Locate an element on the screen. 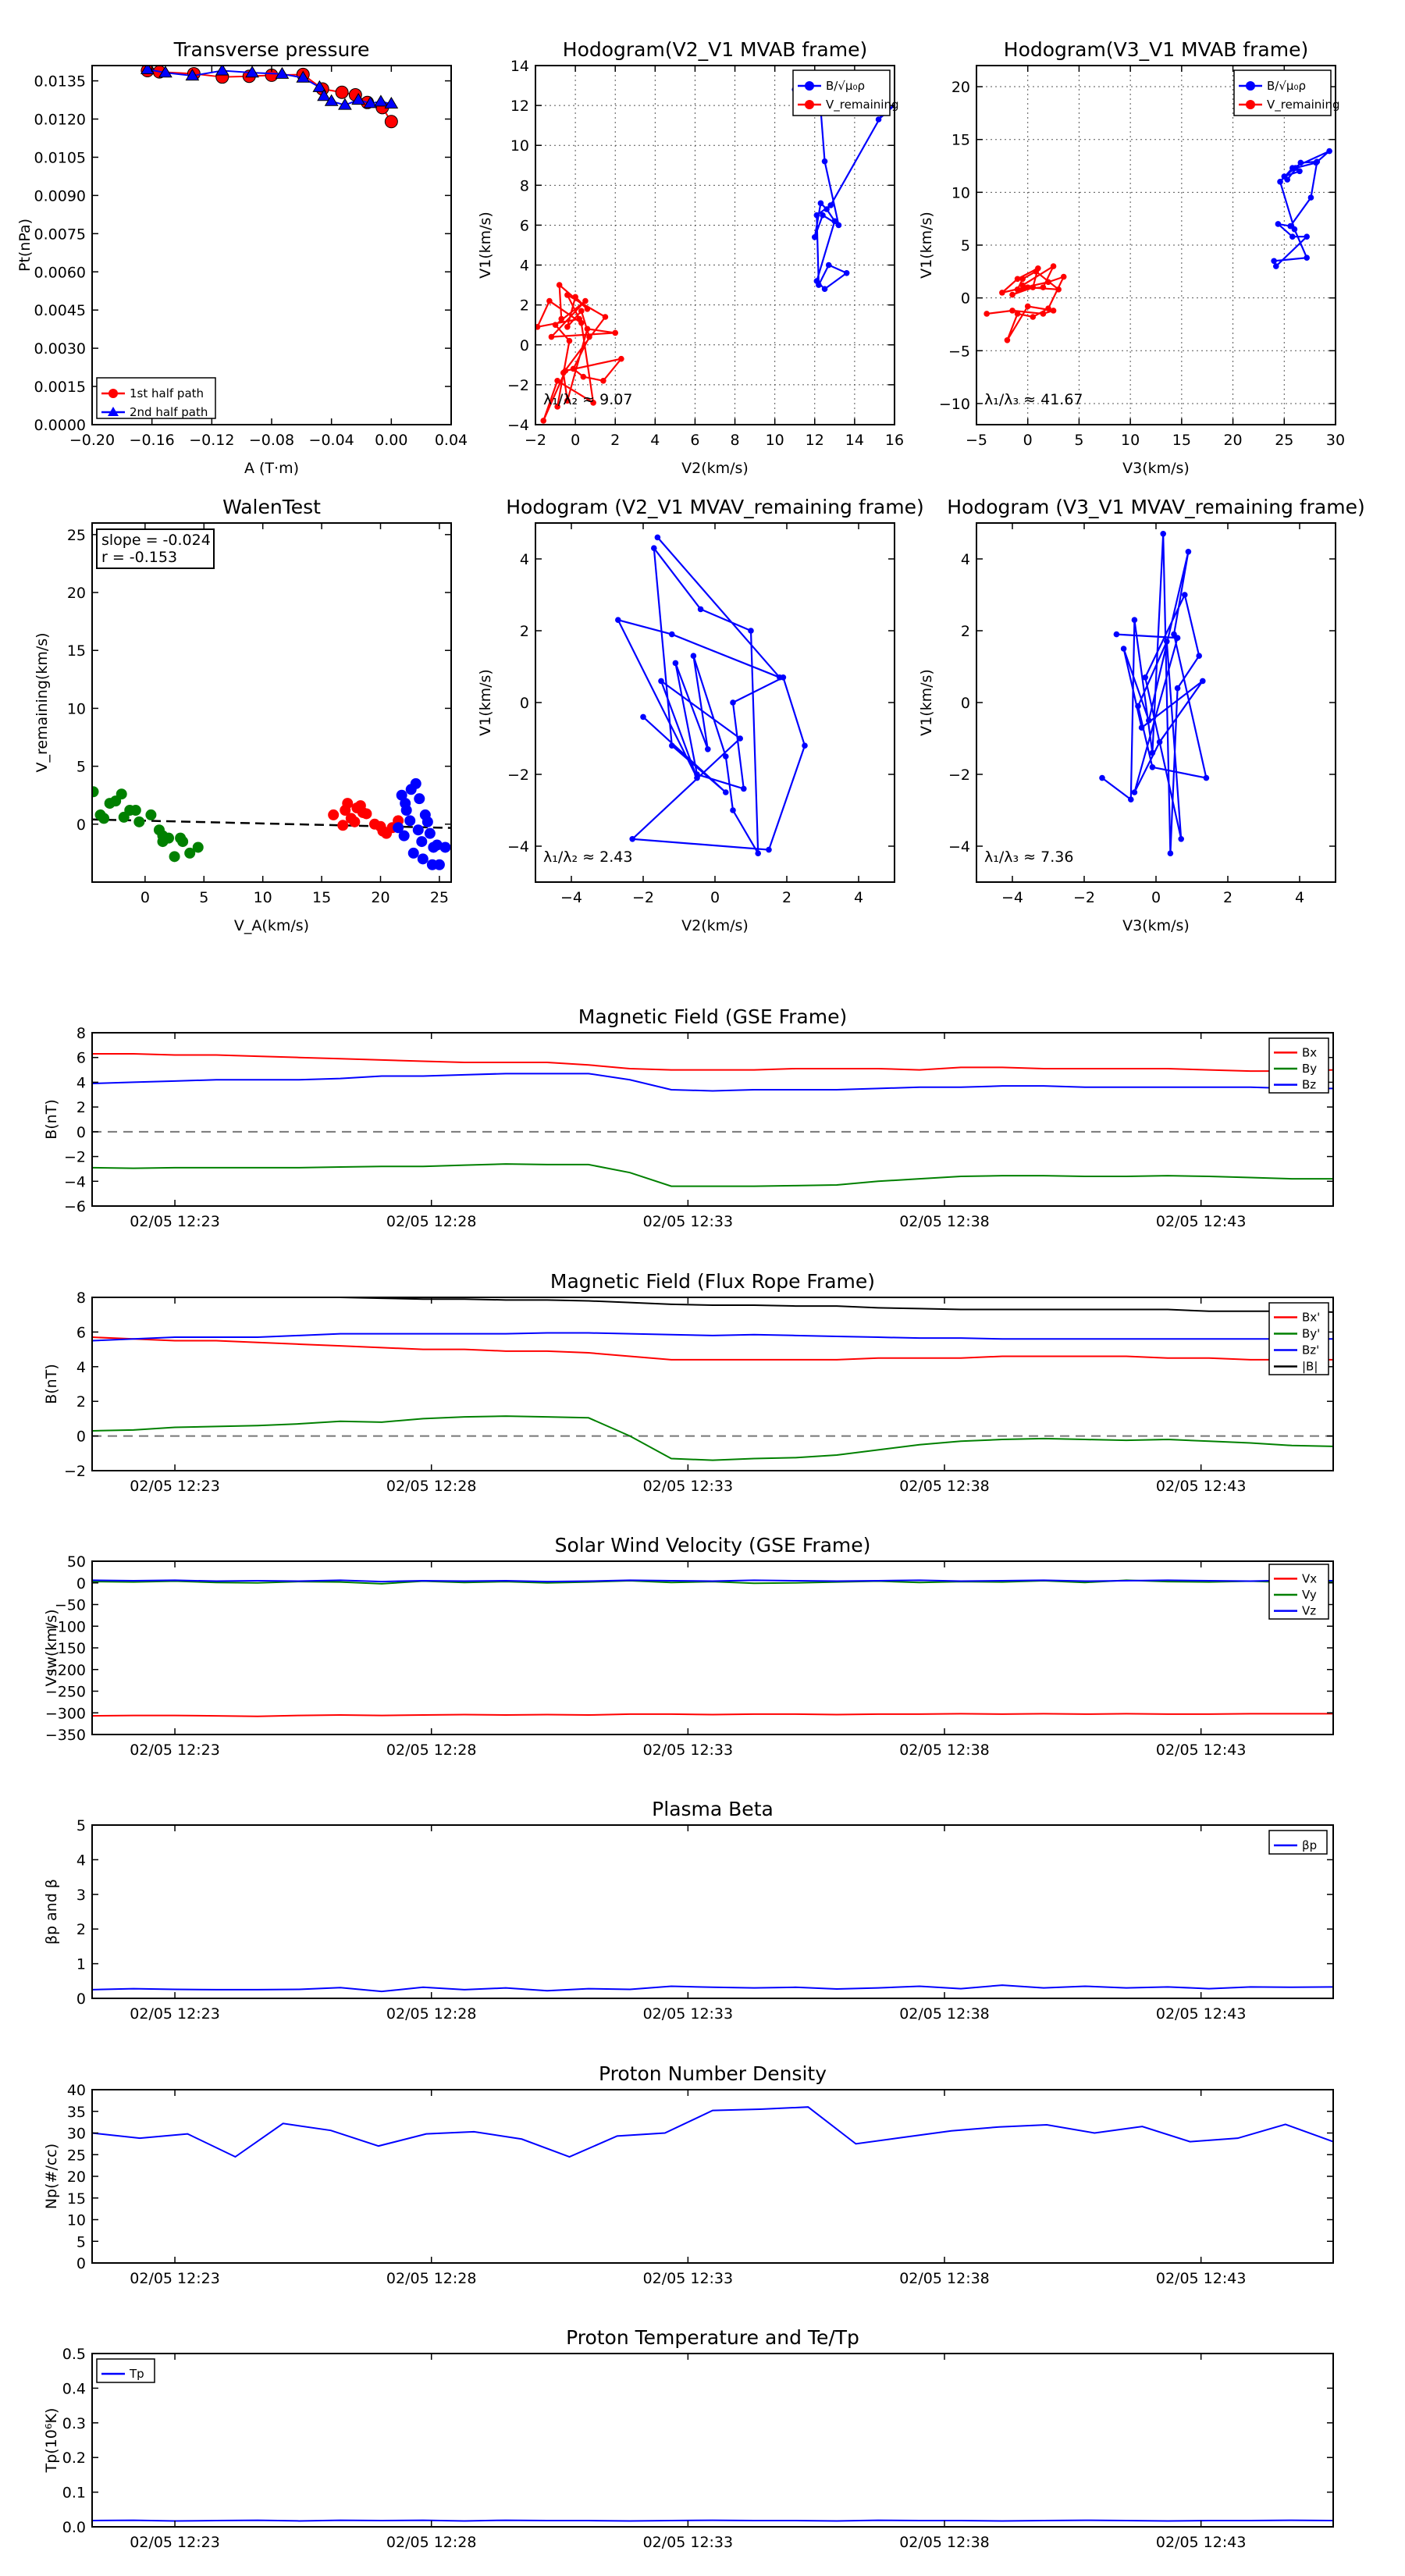  series-line-b- is located at coordinates (1301, 209).